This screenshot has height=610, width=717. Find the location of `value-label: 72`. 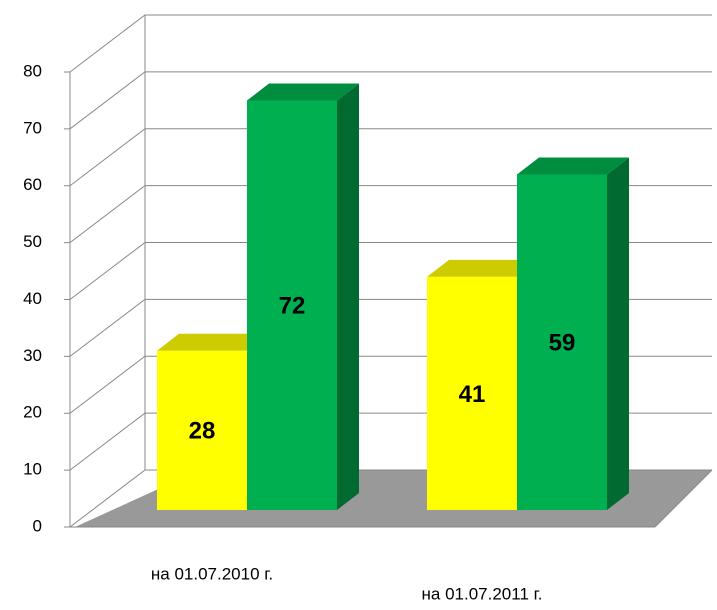

value-label: 72 is located at coordinates (292, 306).